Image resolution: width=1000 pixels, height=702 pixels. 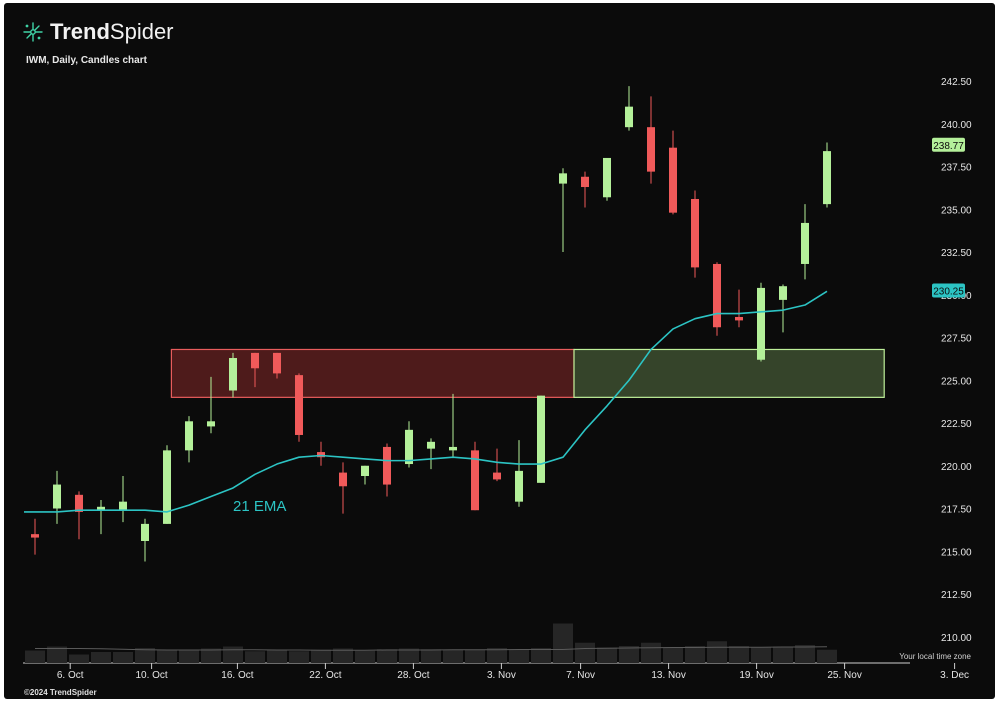 I want to click on x-tick-label: 13. Nov, so click(x=668, y=675).